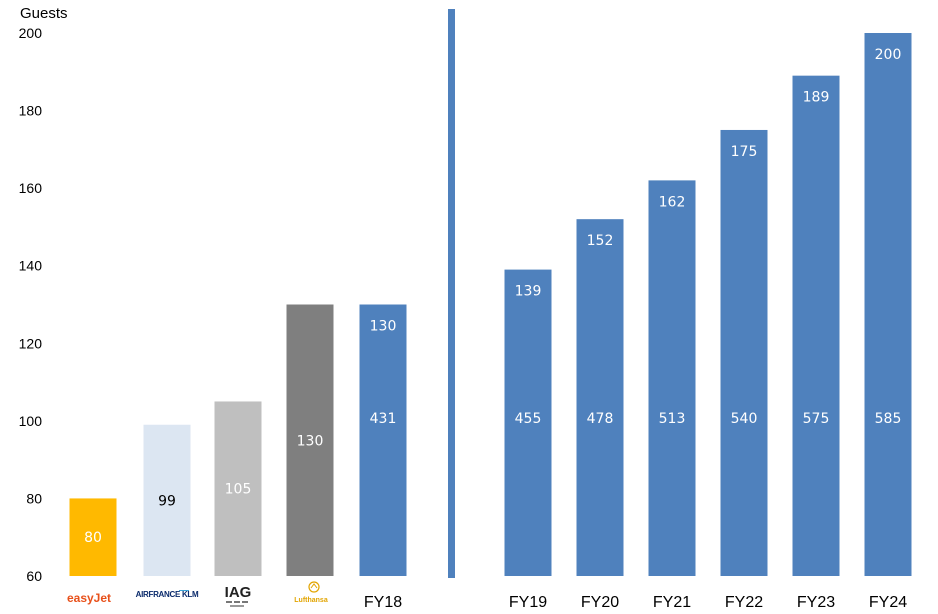 This screenshot has width=938, height=614. Describe the element at coordinates (816, 419) in the screenshot. I see `bar-secondary-label: 575` at that location.